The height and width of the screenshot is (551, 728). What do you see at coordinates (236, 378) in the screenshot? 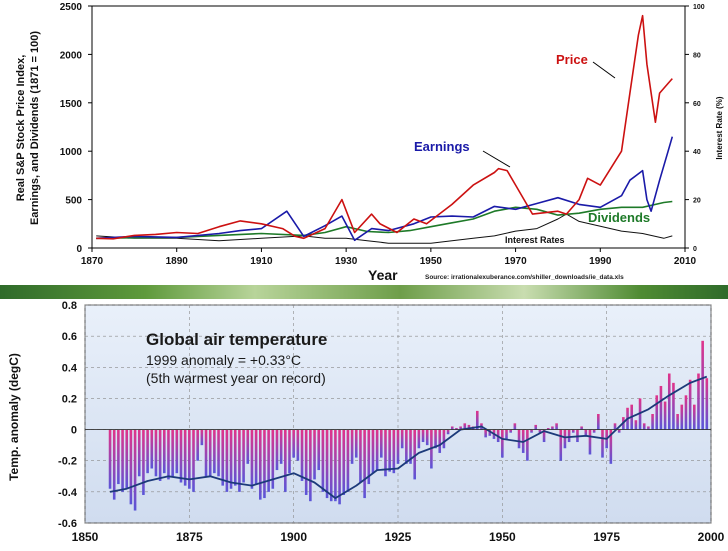
I see `annotation-line3: (5th warmest year on record)` at bounding box center [236, 378].